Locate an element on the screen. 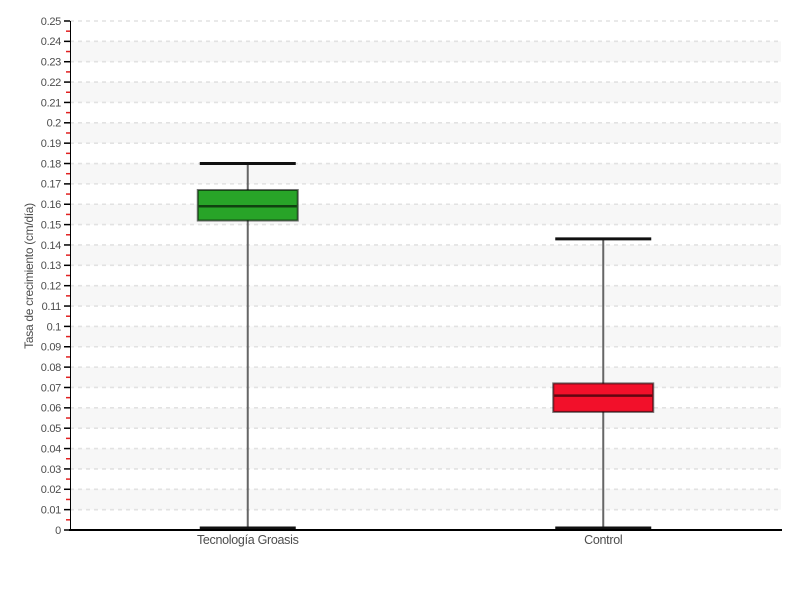 The height and width of the screenshot is (600, 800). y-tick-label: 0.15 is located at coordinates (51, 225).